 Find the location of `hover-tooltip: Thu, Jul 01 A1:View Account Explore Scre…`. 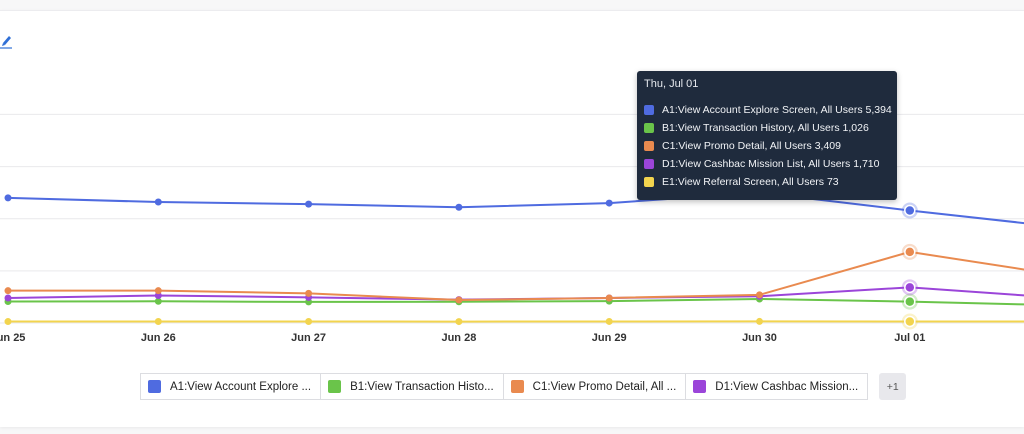

hover-tooltip: Thu, Jul 01 A1:View Account Explore Scre… is located at coordinates (767, 135).